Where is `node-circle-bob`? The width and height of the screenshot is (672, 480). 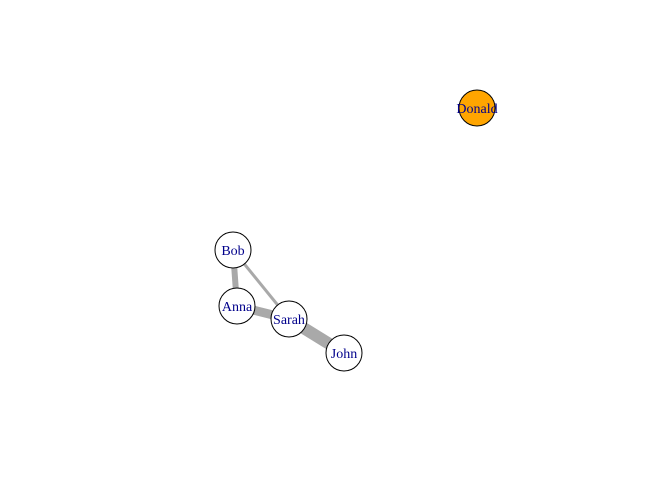
node-circle-bob is located at coordinates (233, 250).